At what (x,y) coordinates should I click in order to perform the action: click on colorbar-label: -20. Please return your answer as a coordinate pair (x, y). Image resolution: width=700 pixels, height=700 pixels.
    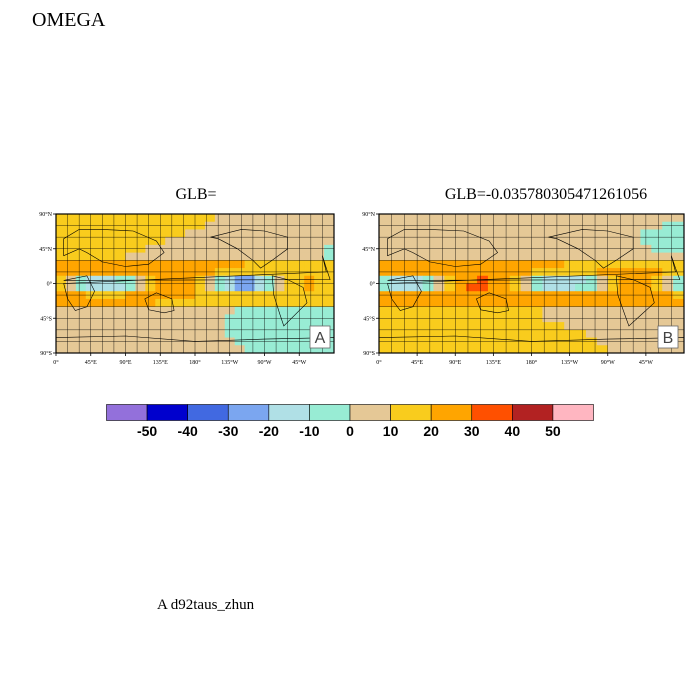
    Looking at the image, I should click on (269, 431).